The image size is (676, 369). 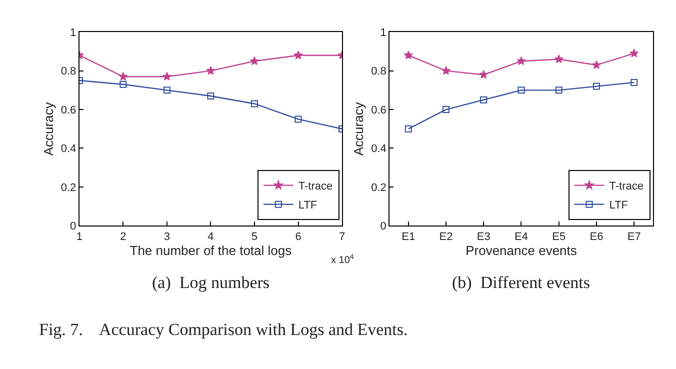 I want to click on x-tick-label: 3, so click(x=167, y=236).